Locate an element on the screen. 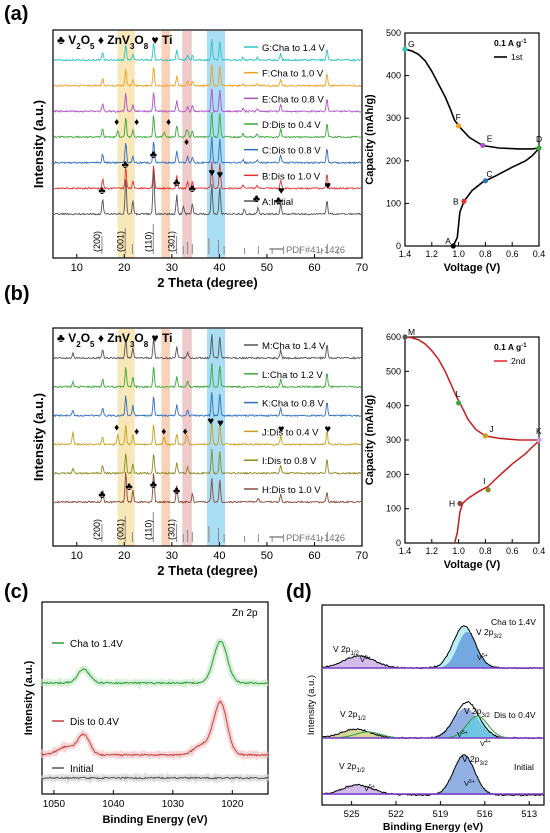 This screenshot has height=833, width=550. x-tick-label: 516 is located at coordinates (485, 814).